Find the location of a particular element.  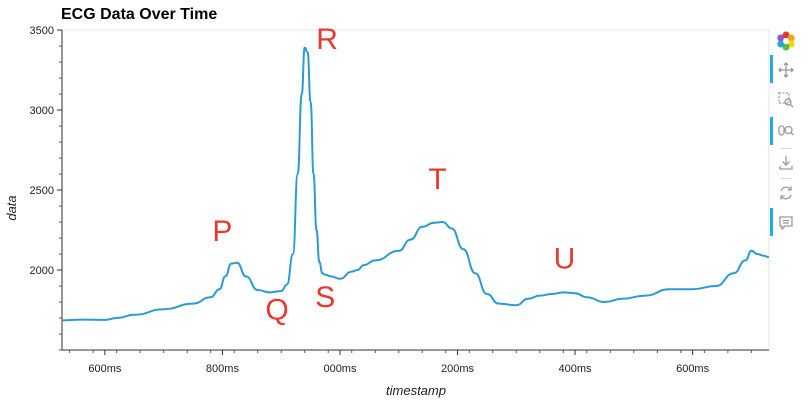

wheel-zoom-icon is located at coordinates (786, 131).